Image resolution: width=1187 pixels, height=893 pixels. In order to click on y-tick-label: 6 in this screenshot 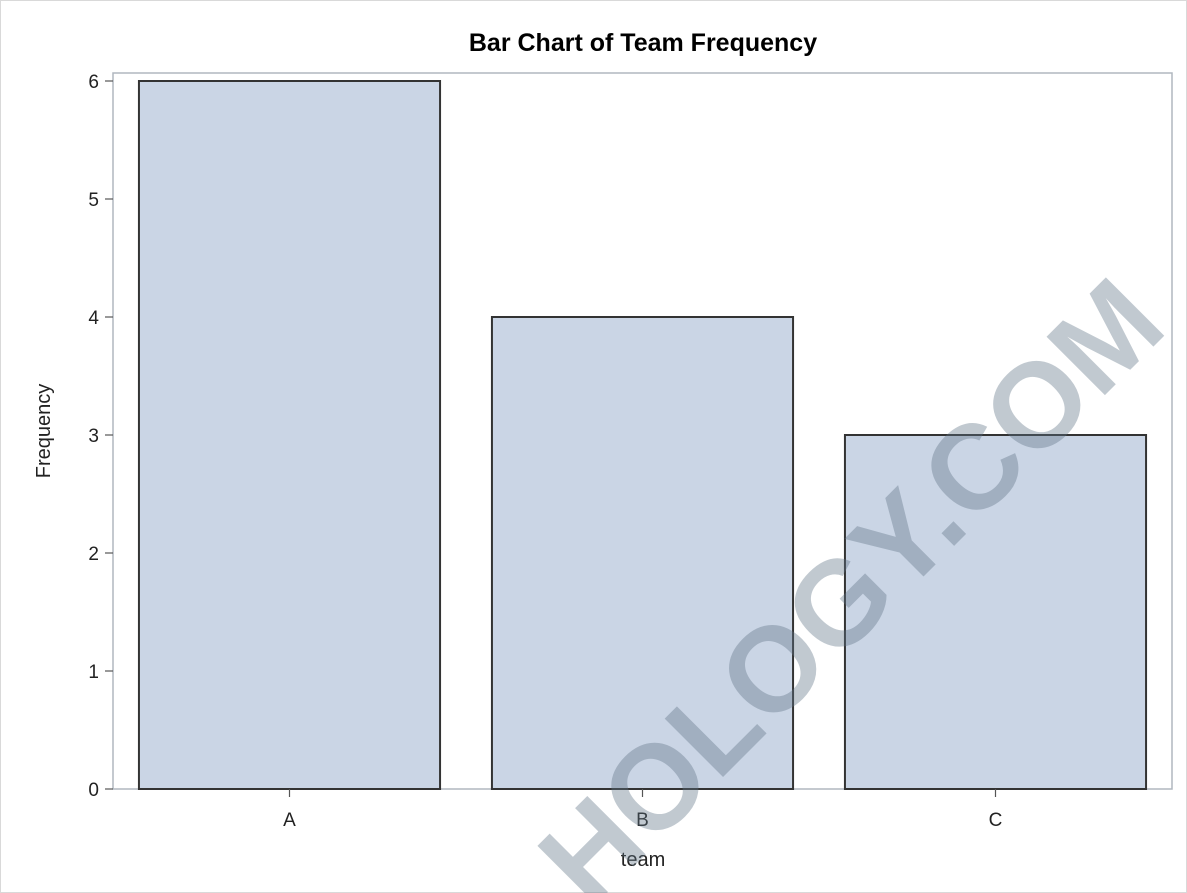, I will do `click(93, 82)`.